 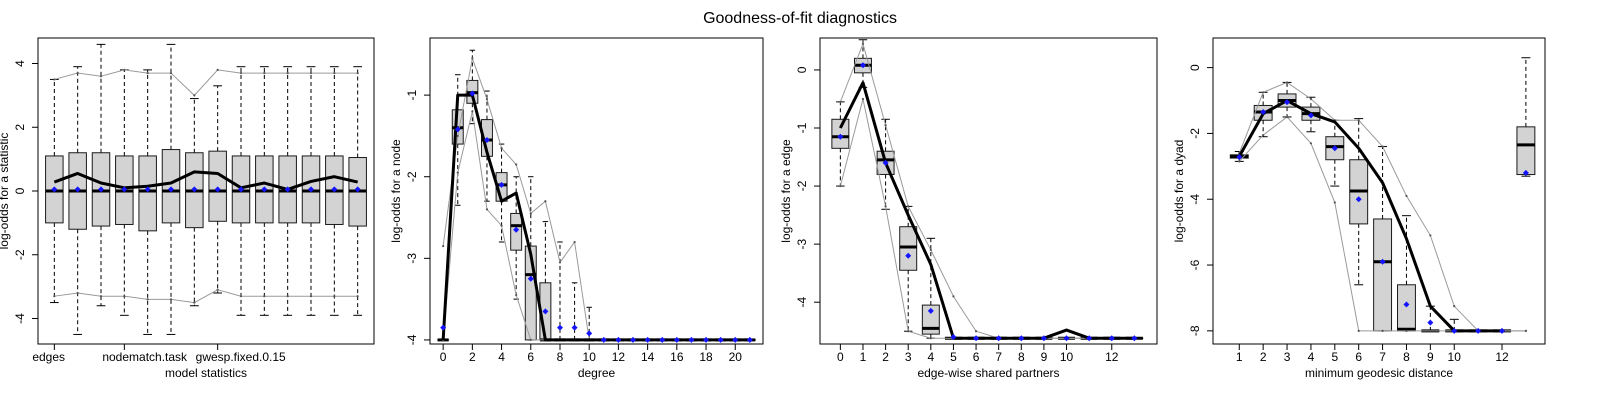 I want to click on y-tick-label: -3, so click(x=412, y=258).